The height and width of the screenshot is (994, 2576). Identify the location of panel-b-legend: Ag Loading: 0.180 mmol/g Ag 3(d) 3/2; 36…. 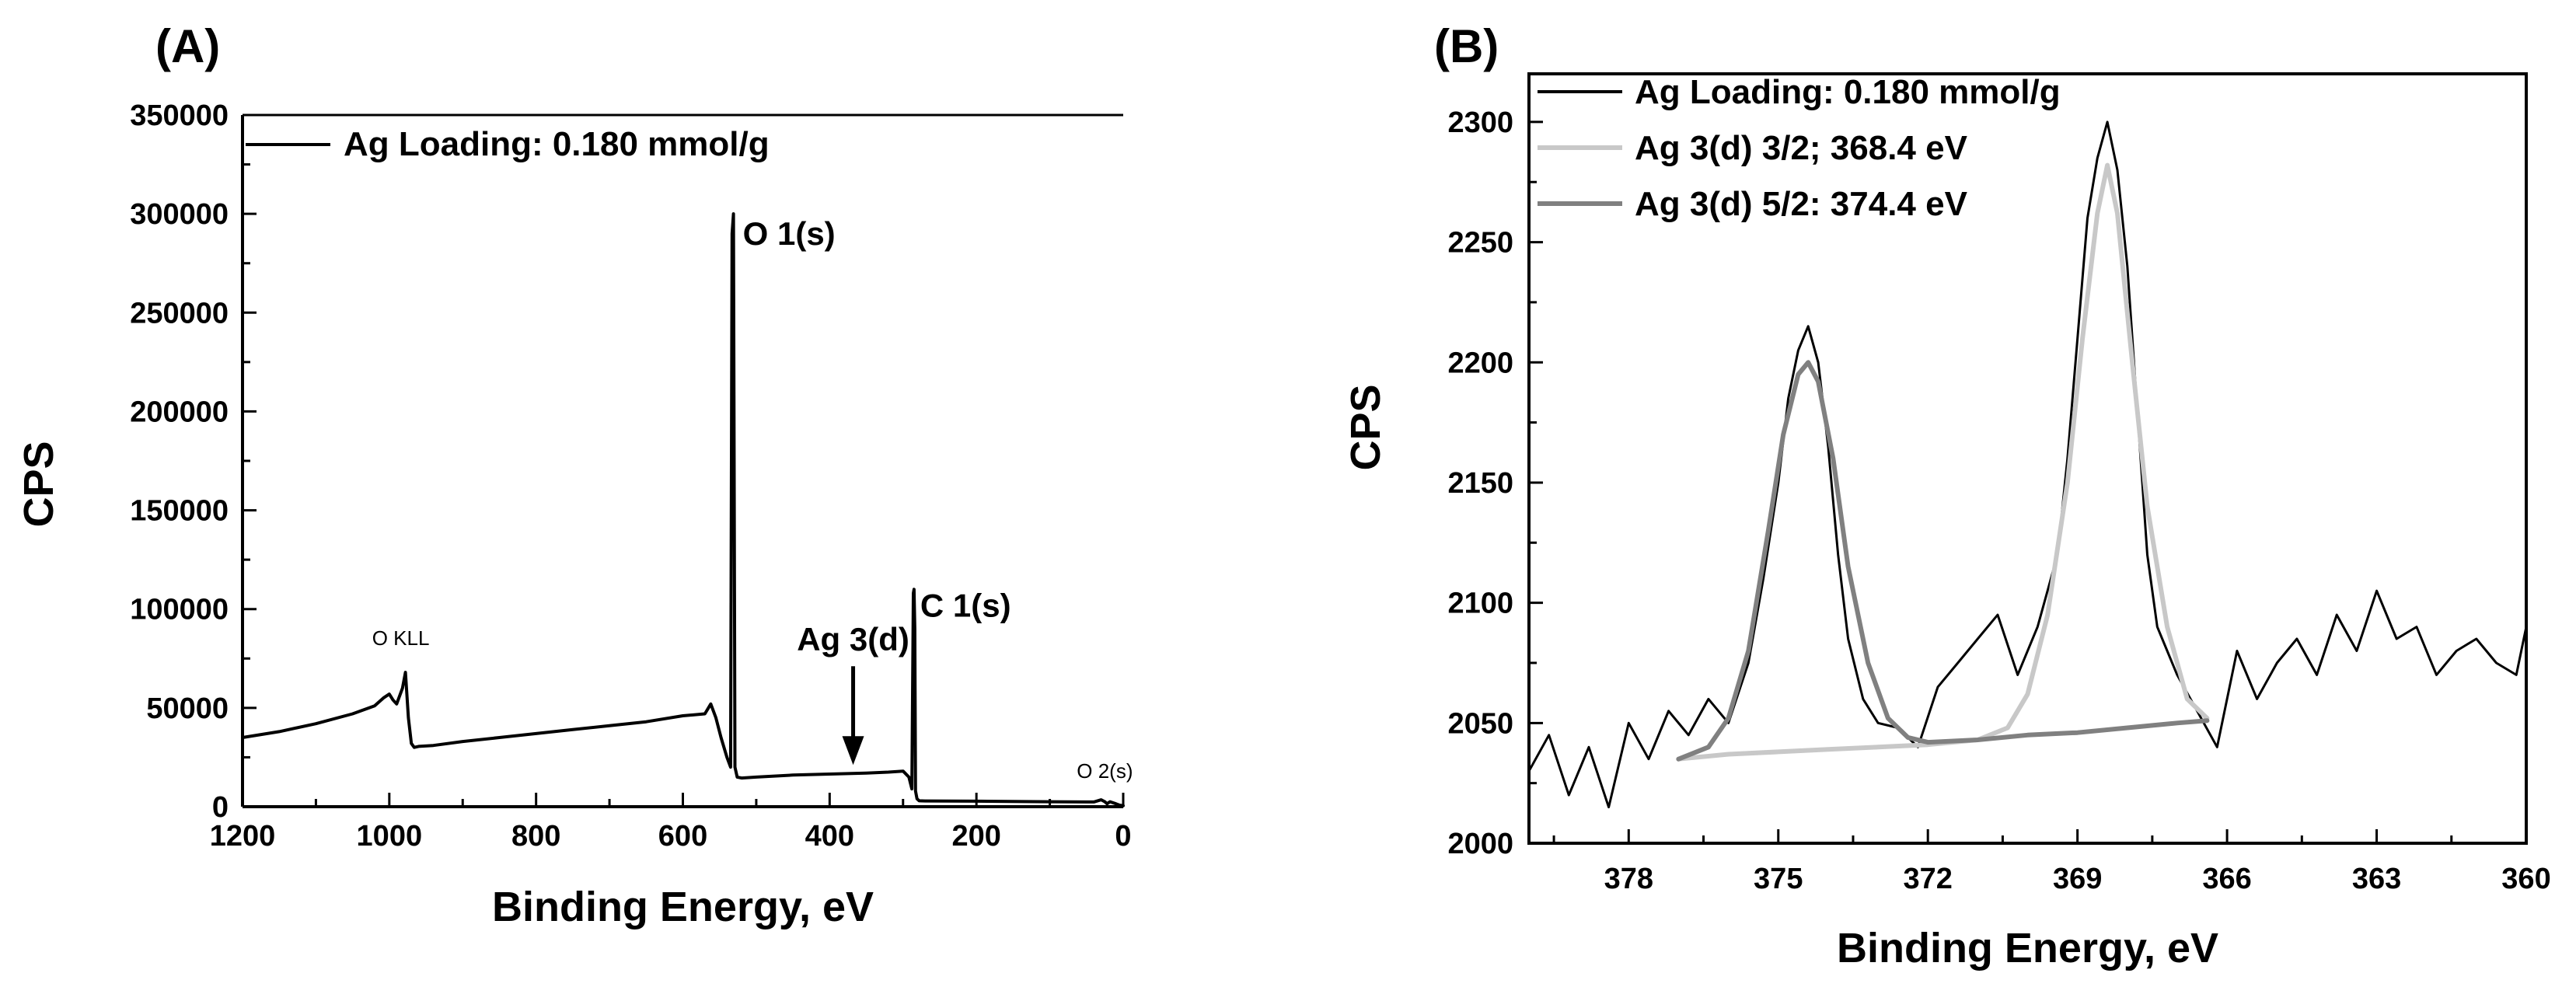
(1800, 148).